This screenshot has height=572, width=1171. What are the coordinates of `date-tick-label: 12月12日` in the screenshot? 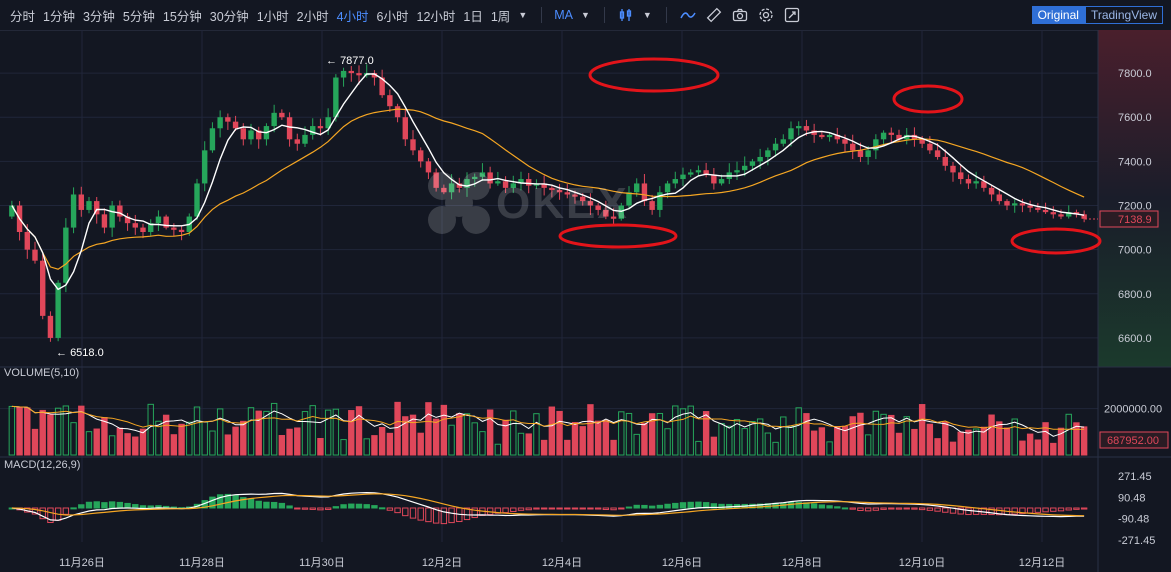 It's located at (1042, 563).